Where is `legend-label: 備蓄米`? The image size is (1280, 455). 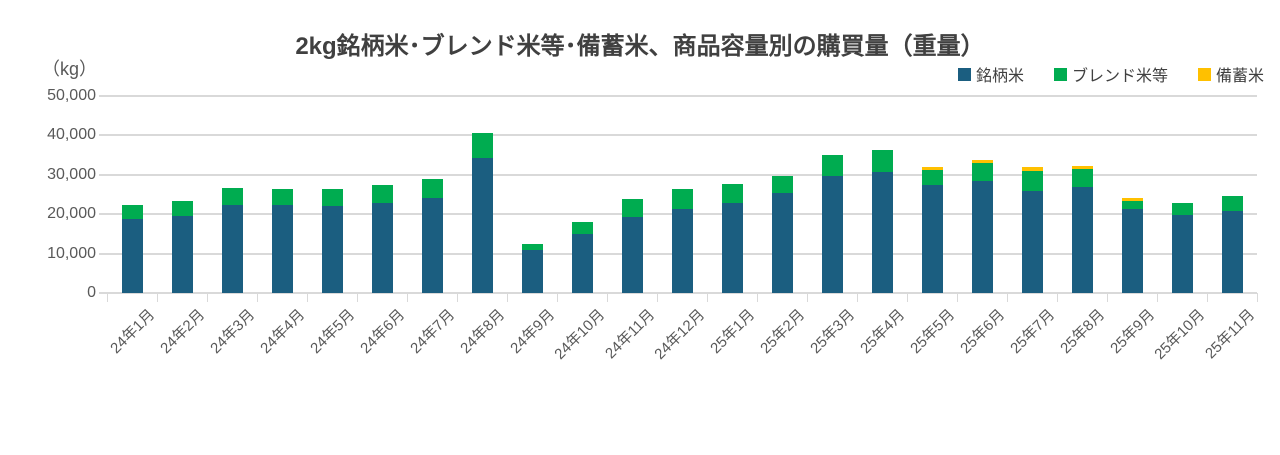
legend-label: 備蓄米 is located at coordinates (1239, 76).